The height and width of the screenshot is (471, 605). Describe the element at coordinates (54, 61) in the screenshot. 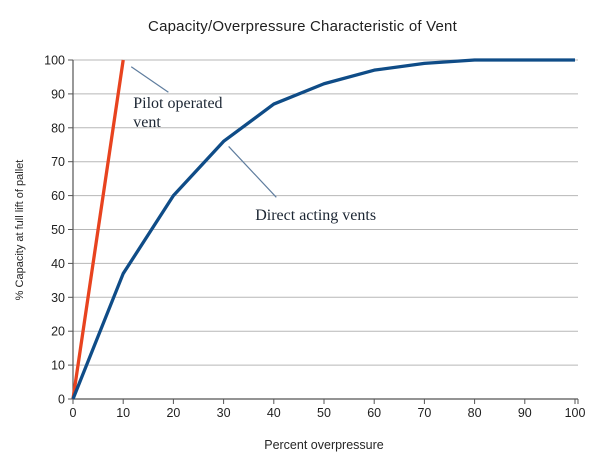

I see `y-tick-label: 100` at that location.